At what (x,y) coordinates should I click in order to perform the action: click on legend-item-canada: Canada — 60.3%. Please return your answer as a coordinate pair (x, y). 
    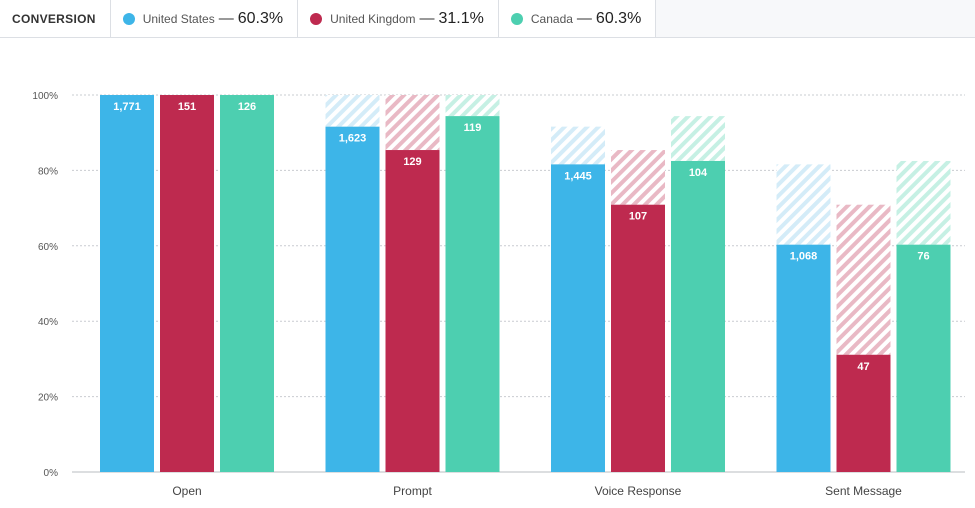
    Looking at the image, I should click on (577, 18).